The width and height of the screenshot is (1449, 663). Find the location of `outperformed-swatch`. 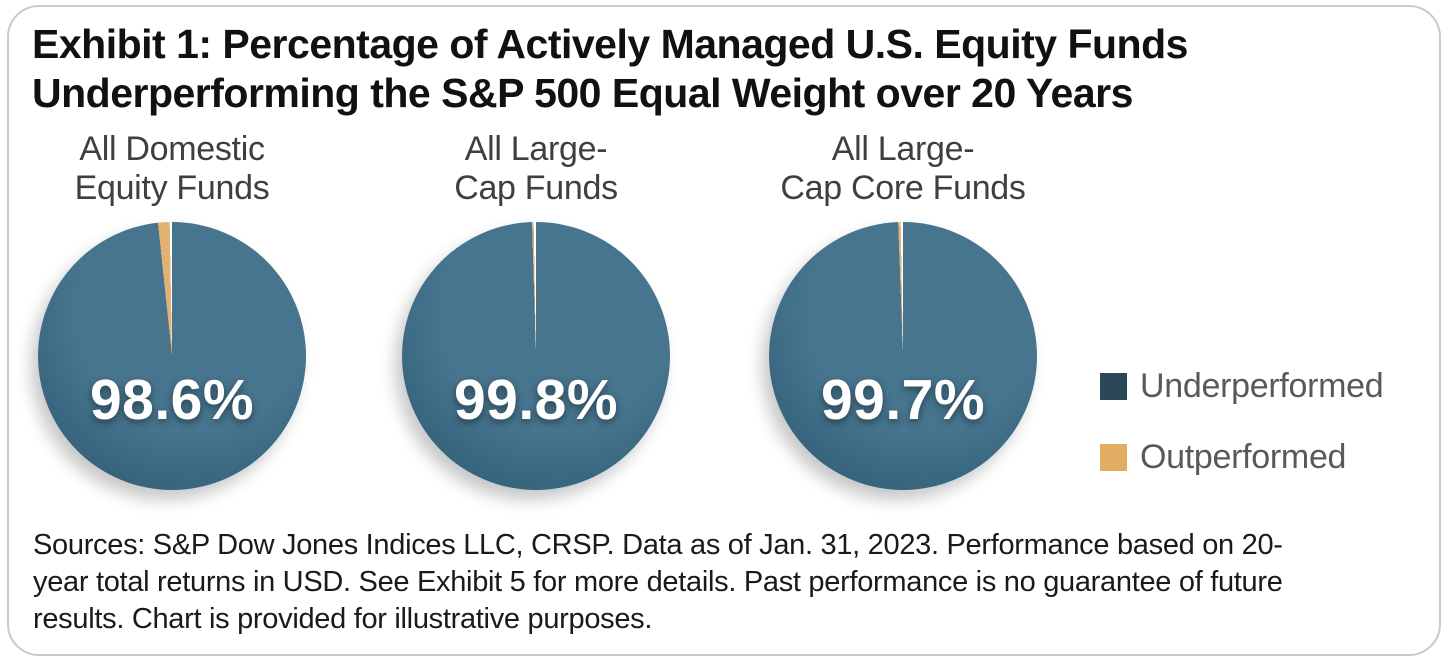

outperformed-swatch is located at coordinates (1113, 457).